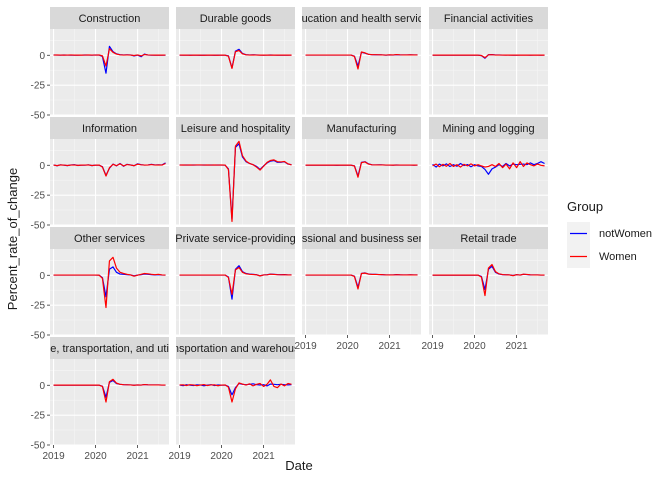 The height and width of the screenshot is (485, 672). I want to click on facet-panel: Construction 0 -25 -50, so click(100, 64).